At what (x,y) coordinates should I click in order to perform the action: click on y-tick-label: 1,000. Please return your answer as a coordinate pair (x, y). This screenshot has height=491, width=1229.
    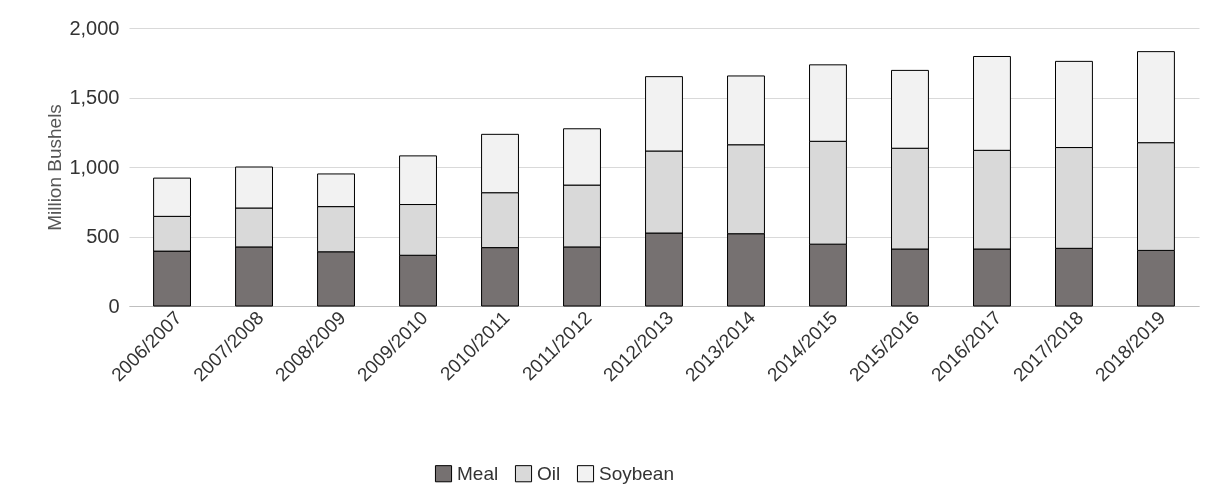
    Looking at the image, I should click on (94, 166).